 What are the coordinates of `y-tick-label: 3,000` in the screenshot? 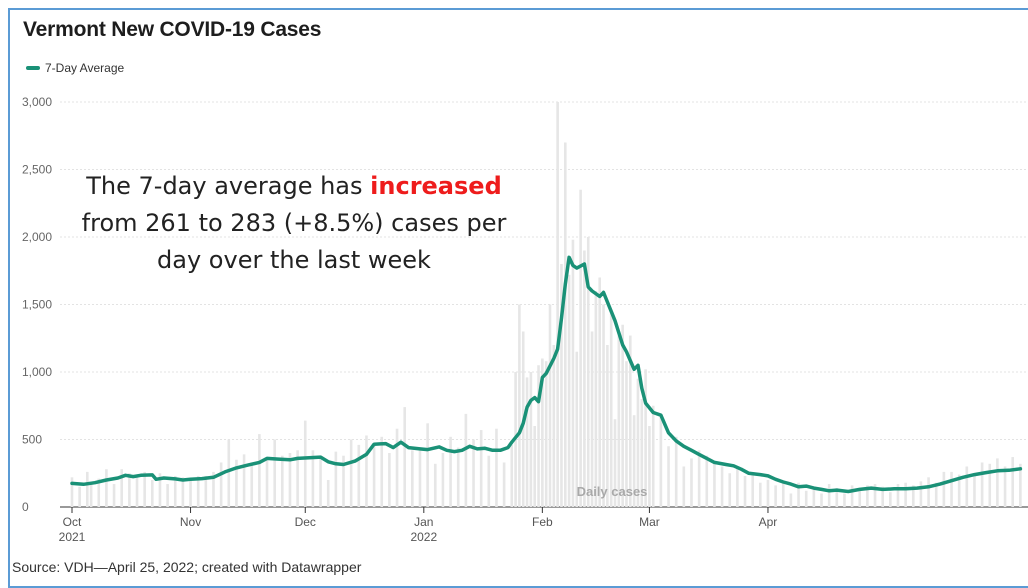 It's located at (37, 102).